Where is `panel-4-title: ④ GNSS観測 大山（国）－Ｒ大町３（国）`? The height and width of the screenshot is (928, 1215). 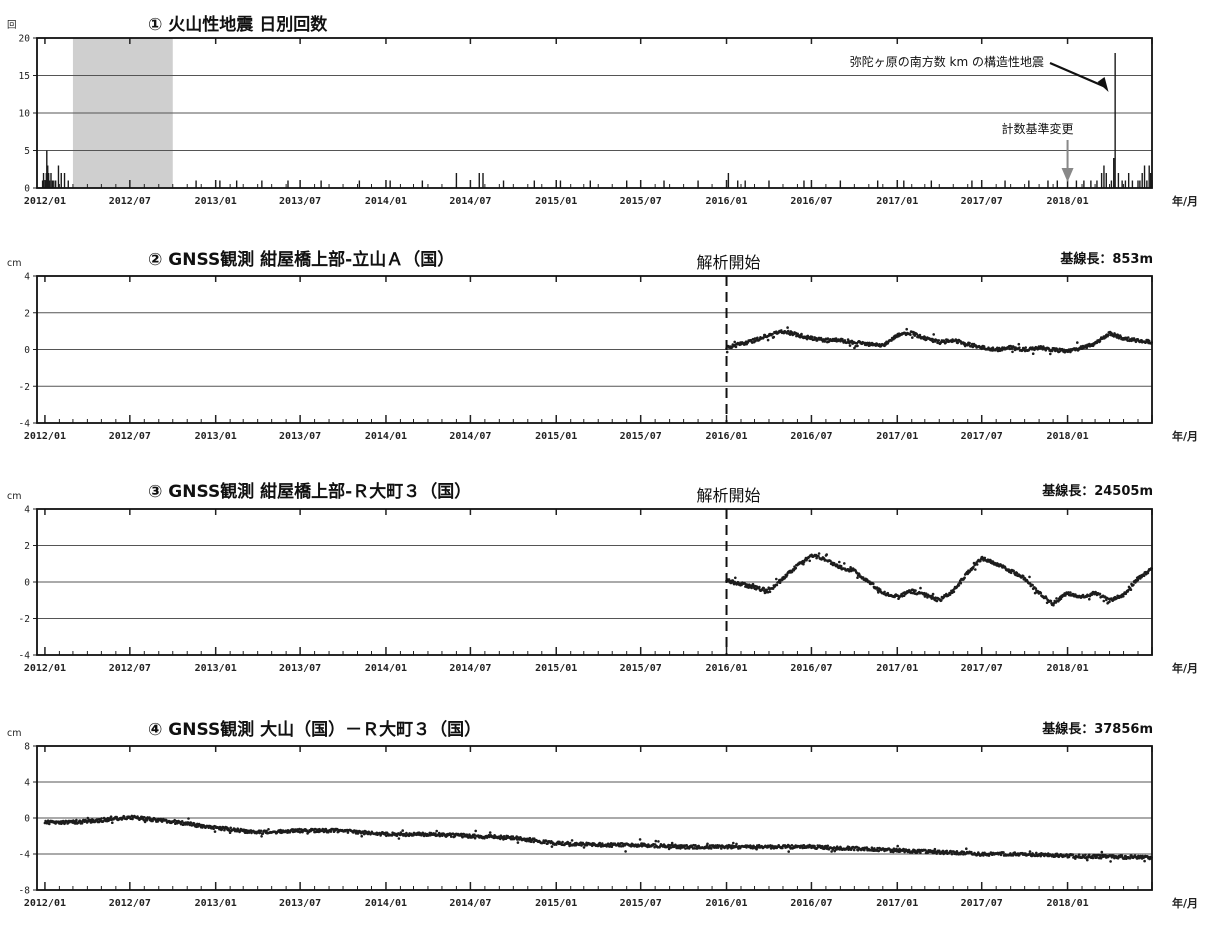
panel-4-title: ④ GNSS観測 大山（国）－Ｒ大町３（国） is located at coordinates (315, 730).